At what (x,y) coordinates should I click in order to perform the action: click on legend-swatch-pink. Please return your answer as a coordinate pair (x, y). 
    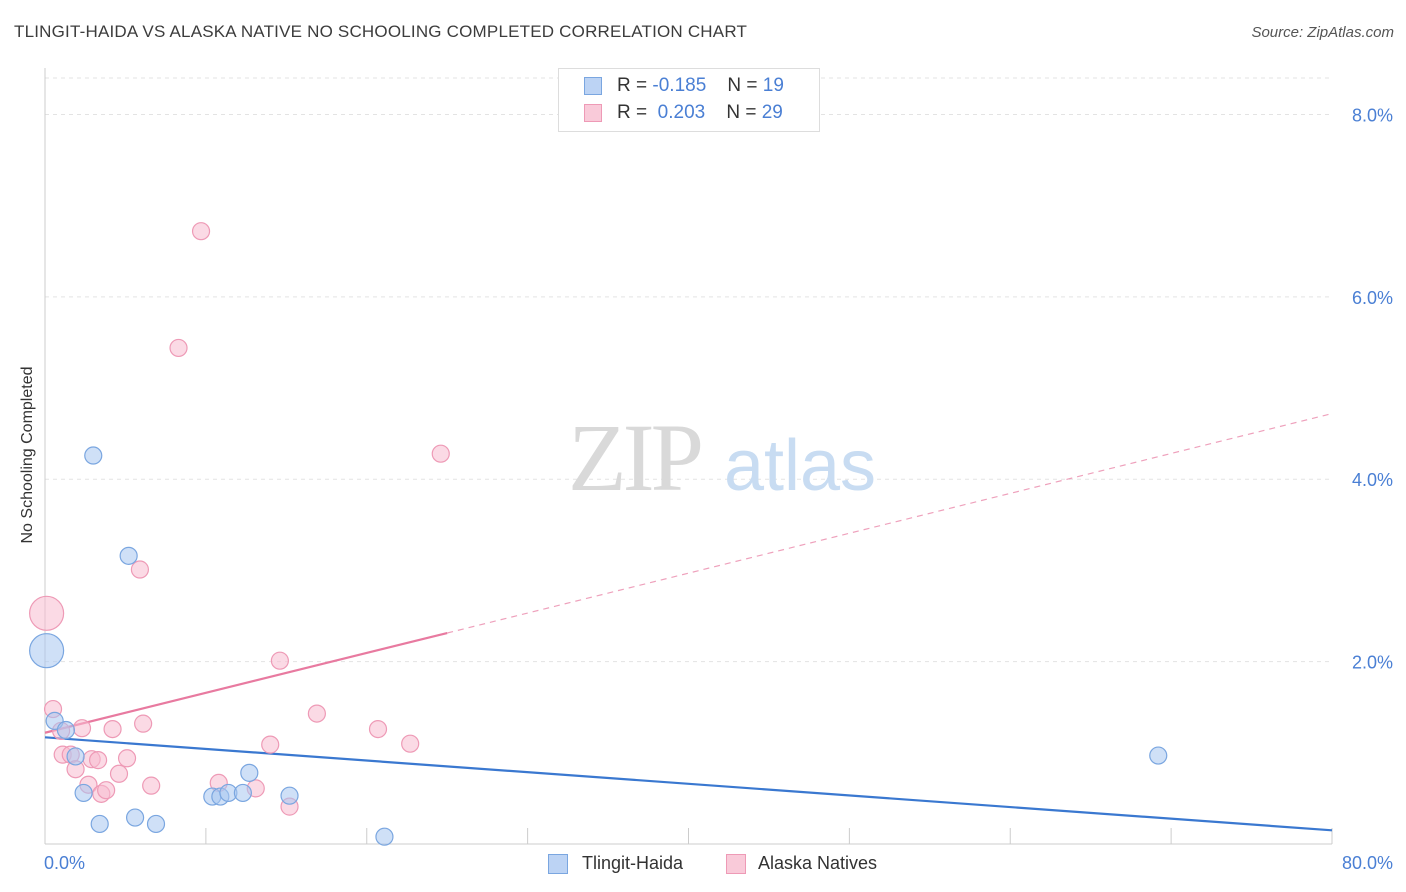
    Looking at the image, I should click on (593, 113).